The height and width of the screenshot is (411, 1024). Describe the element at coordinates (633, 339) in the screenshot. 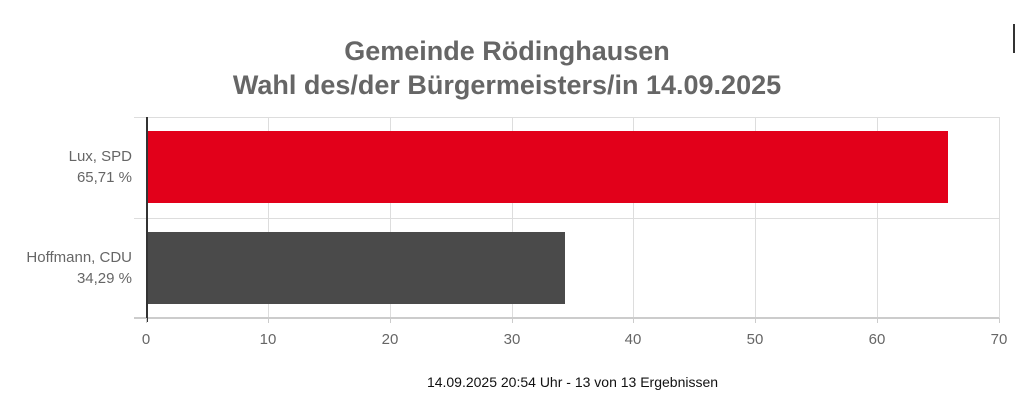

I see `x-tick-label: 40` at that location.